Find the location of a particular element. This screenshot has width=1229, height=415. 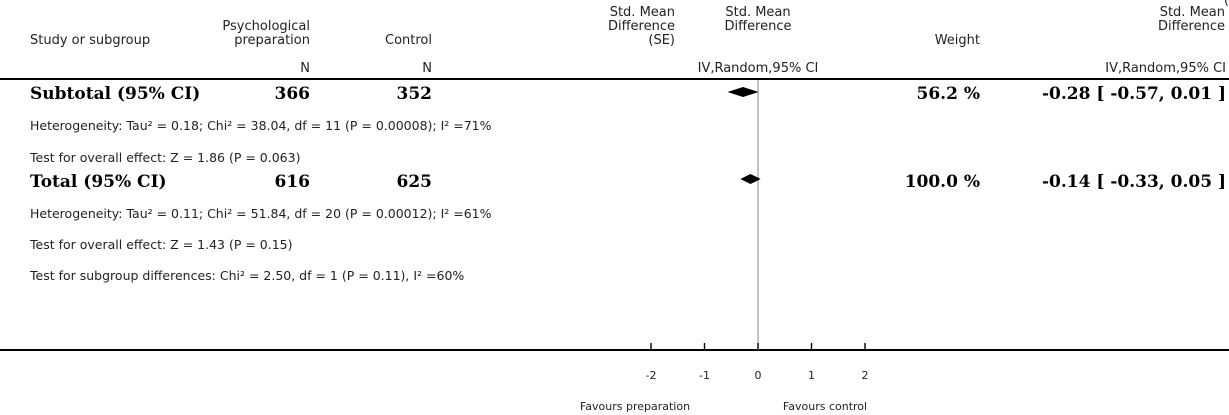

axis-tick-label: 2 is located at coordinates (865, 375).